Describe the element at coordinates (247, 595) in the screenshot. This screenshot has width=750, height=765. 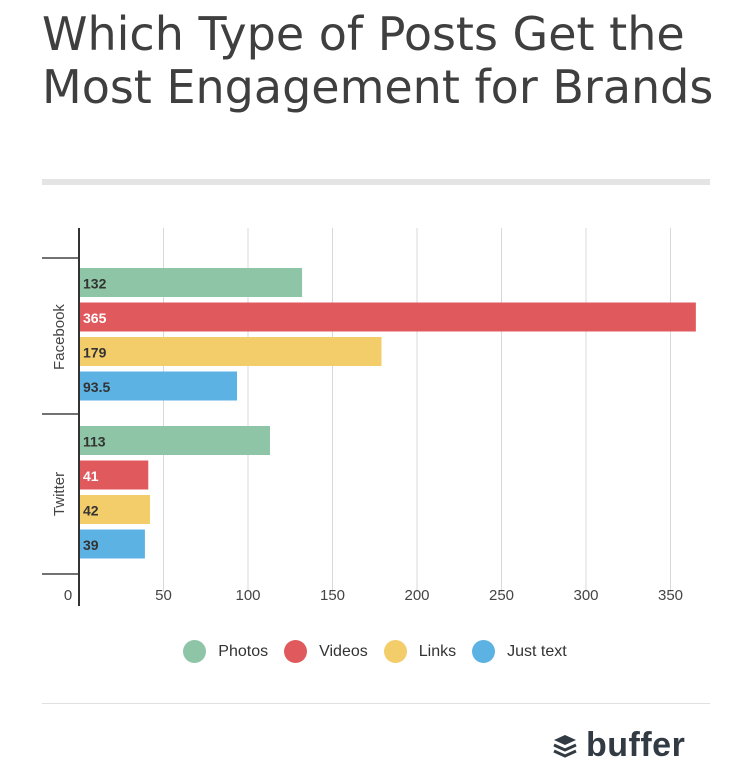
I see `x-tick-label-100: 100` at that location.